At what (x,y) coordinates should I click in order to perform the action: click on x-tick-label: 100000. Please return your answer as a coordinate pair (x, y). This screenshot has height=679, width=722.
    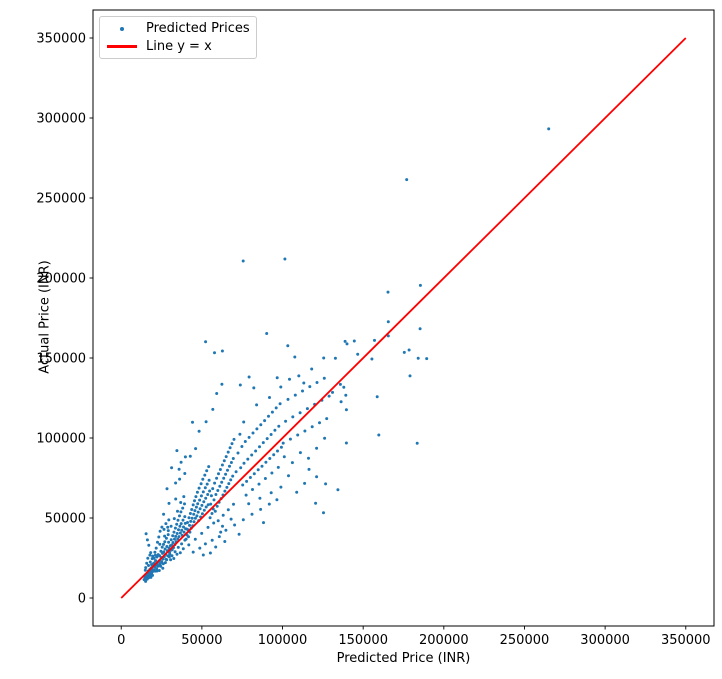
    Looking at the image, I should click on (283, 640).